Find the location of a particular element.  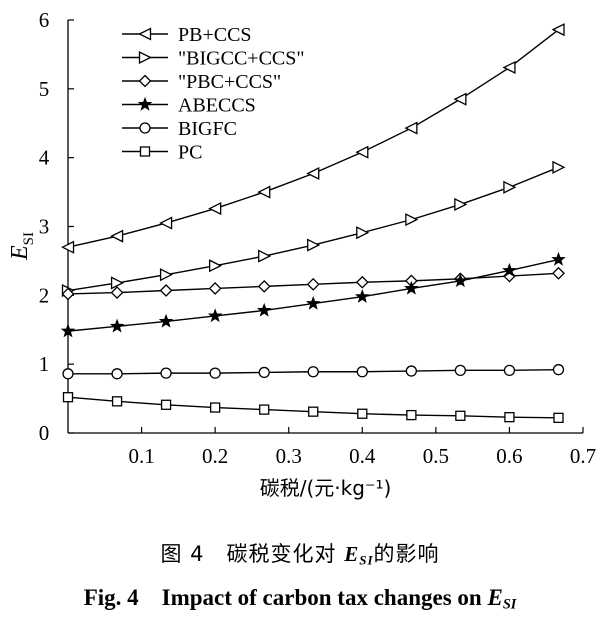

legend-item: "PBC+CCS" is located at coordinates (201, 82).